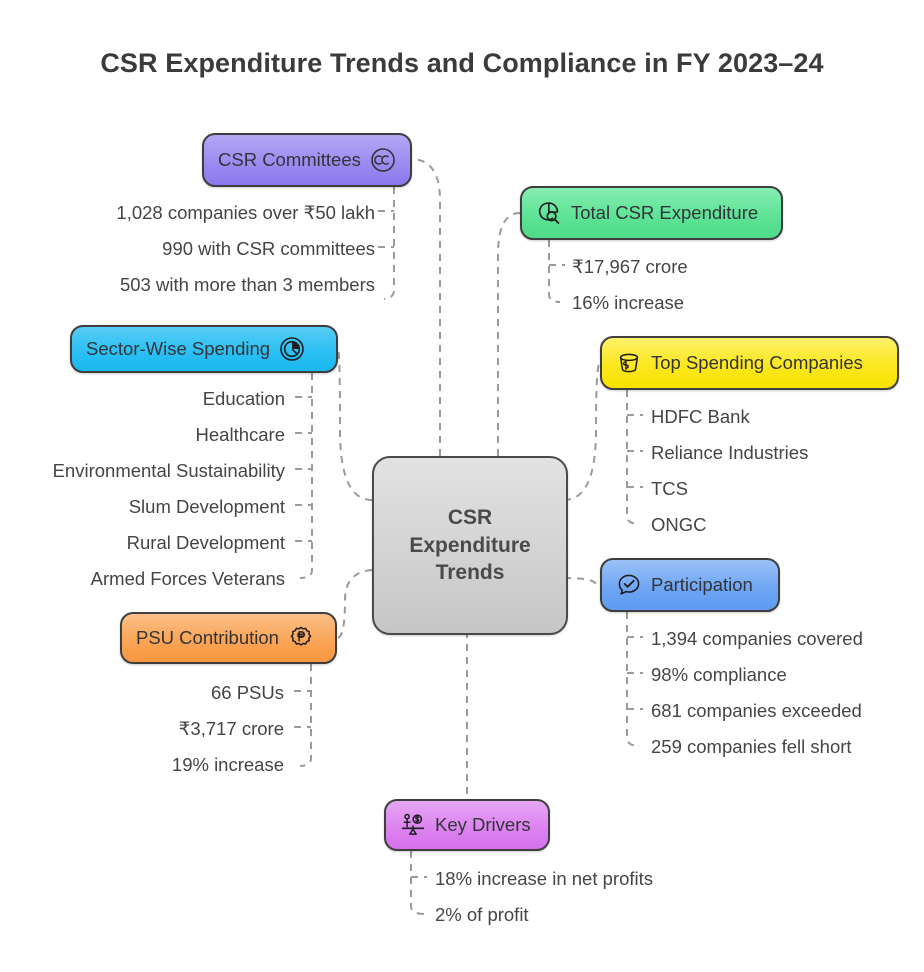  What do you see at coordinates (178, 348) in the screenshot?
I see `branch-label-sector-wise-spending: Sector-Wise Spending` at bounding box center [178, 348].